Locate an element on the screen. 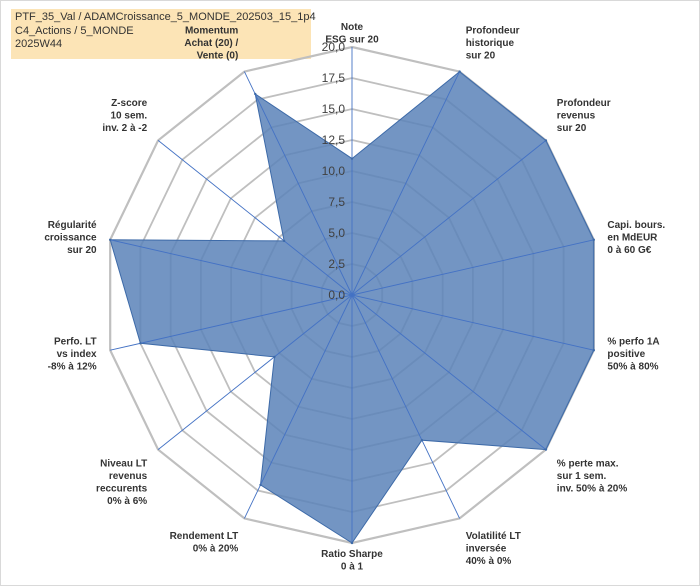  axis-label: Momentum Achat (20) / Vente (0) is located at coordinates (211, 43).